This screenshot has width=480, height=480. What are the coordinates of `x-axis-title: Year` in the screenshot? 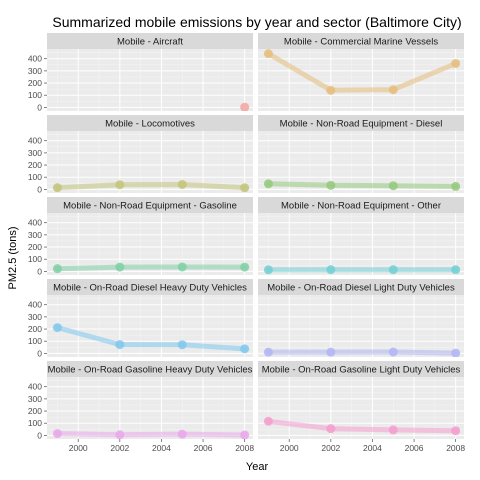 It's located at (257, 467).